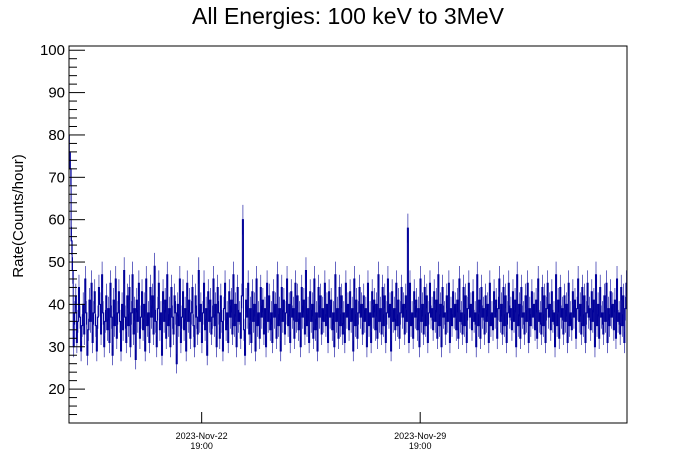  What do you see at coordinates (56, 177) in the screenshot?
I see `y-tick-label: 70` at bounding box center [56, 177].